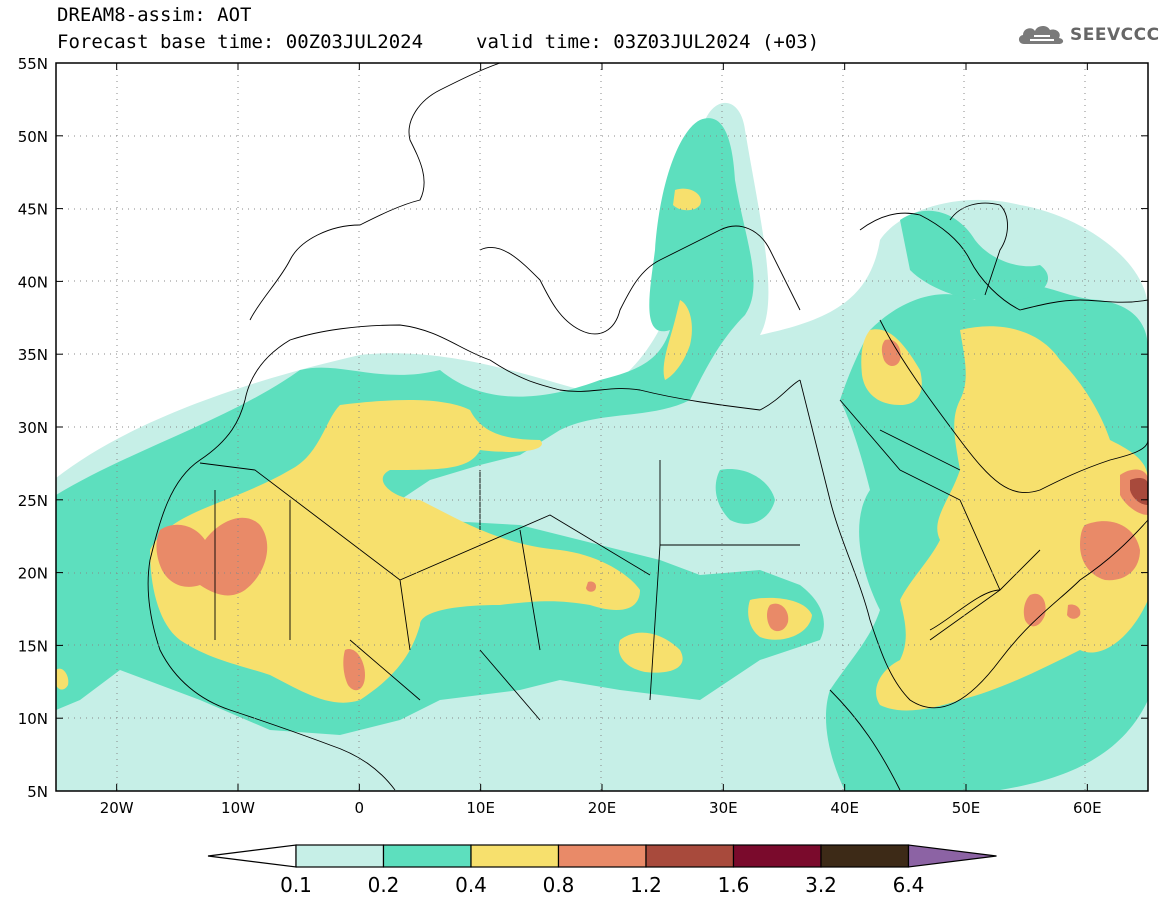  I want to click on longitude-label: 20E, so click(602, 808).